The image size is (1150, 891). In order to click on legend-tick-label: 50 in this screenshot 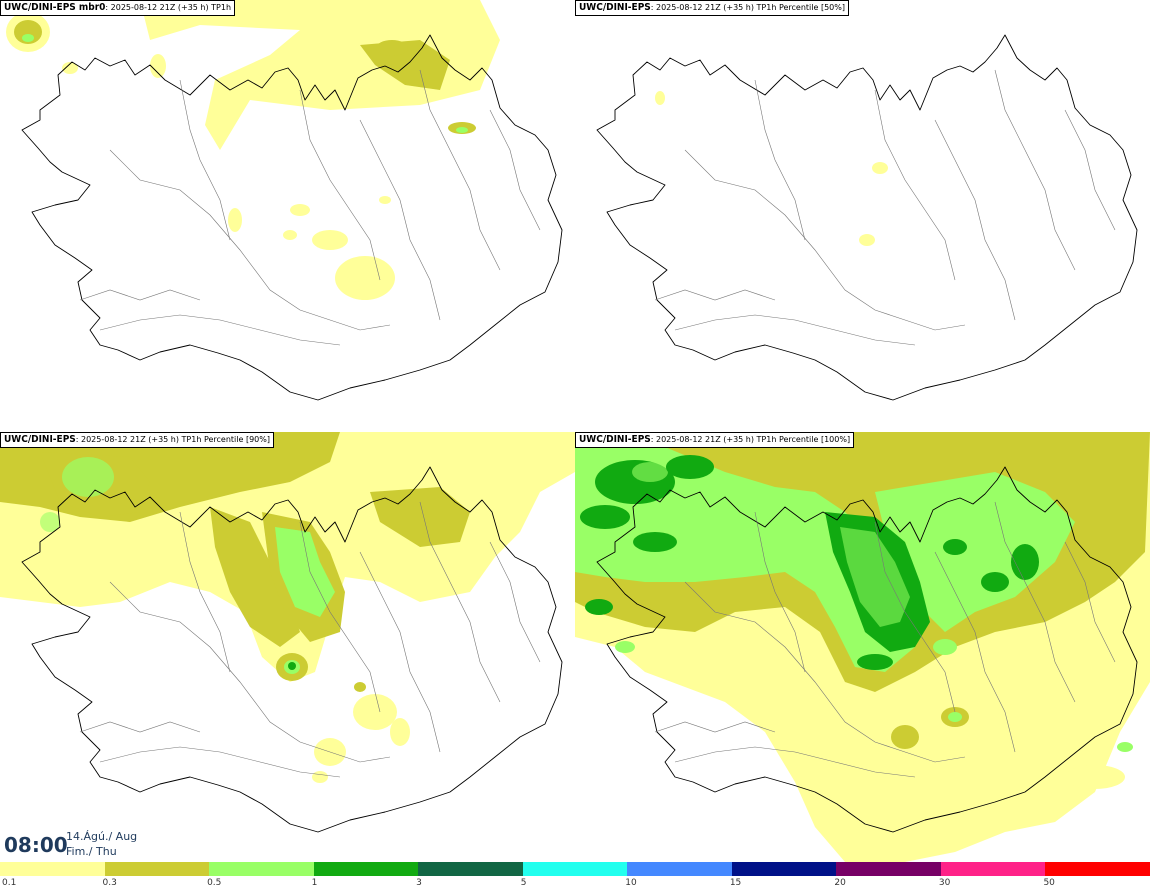, I will do `click(1049, 883)`.